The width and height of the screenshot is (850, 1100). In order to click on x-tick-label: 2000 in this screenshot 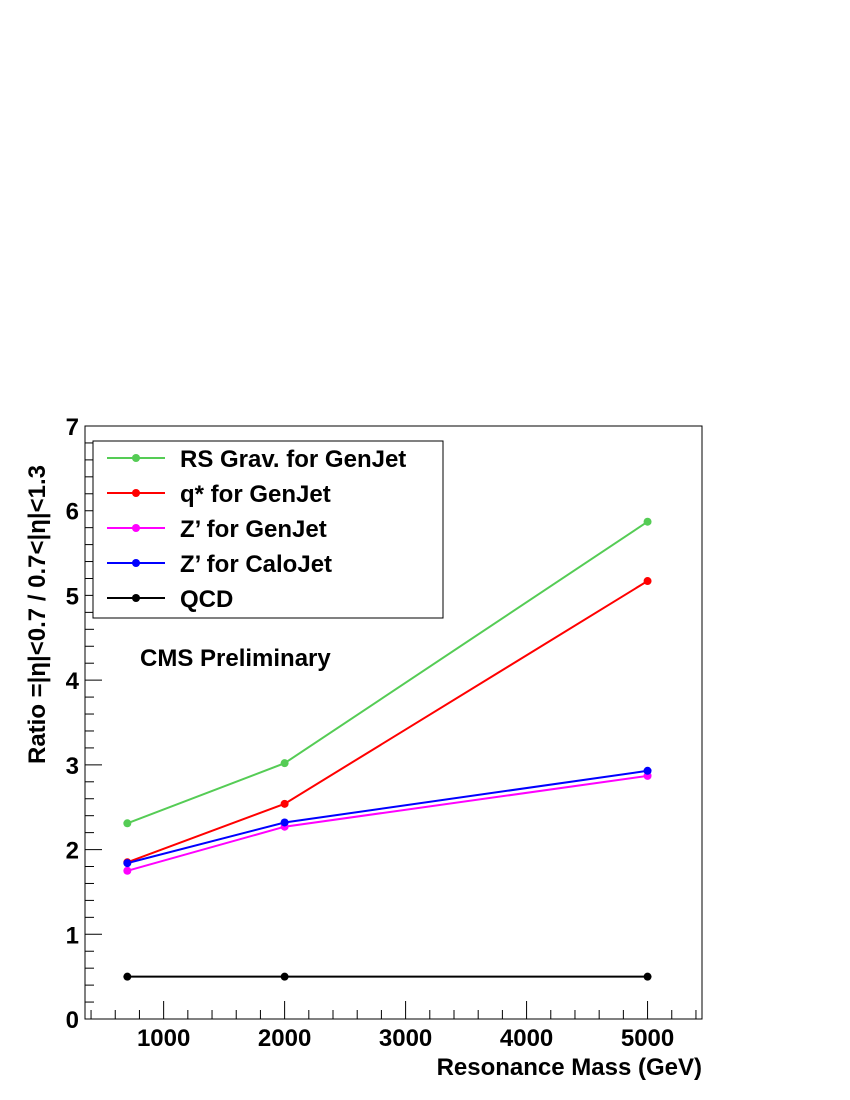, I will do `click(284, 1038)`.